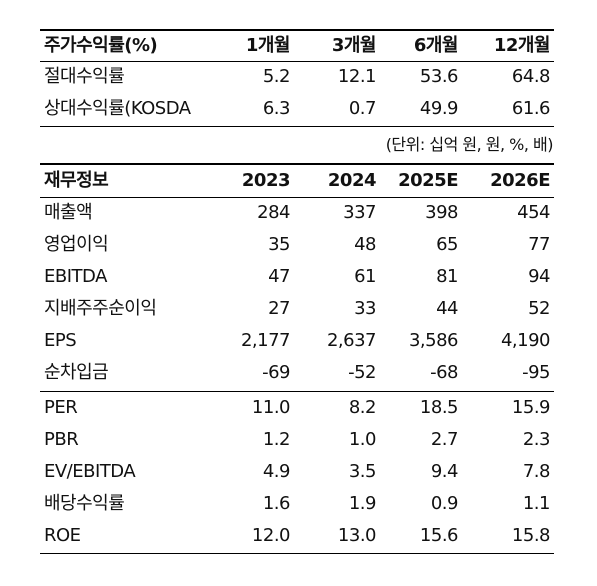  I want to click on financials-header-rule, so click(297, 197).